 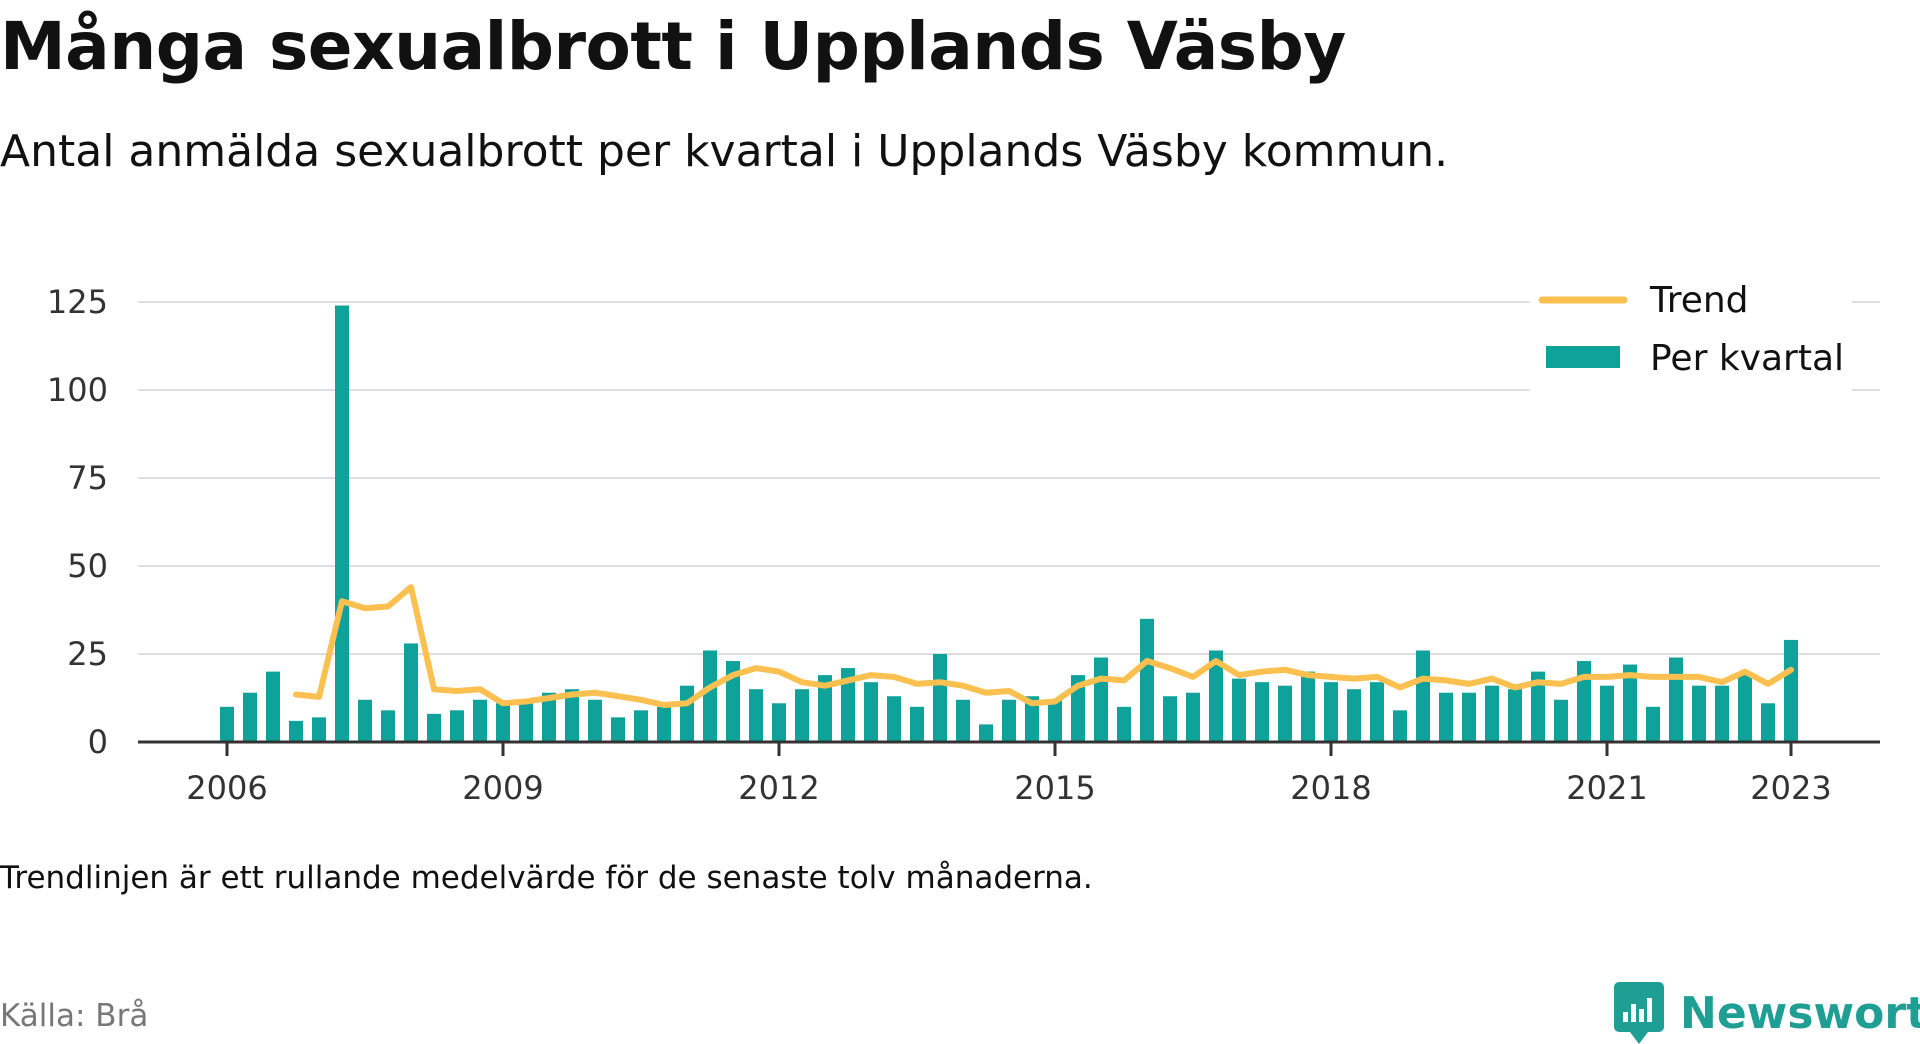 I want to click on bar-q13, so click(x=503, y=722).